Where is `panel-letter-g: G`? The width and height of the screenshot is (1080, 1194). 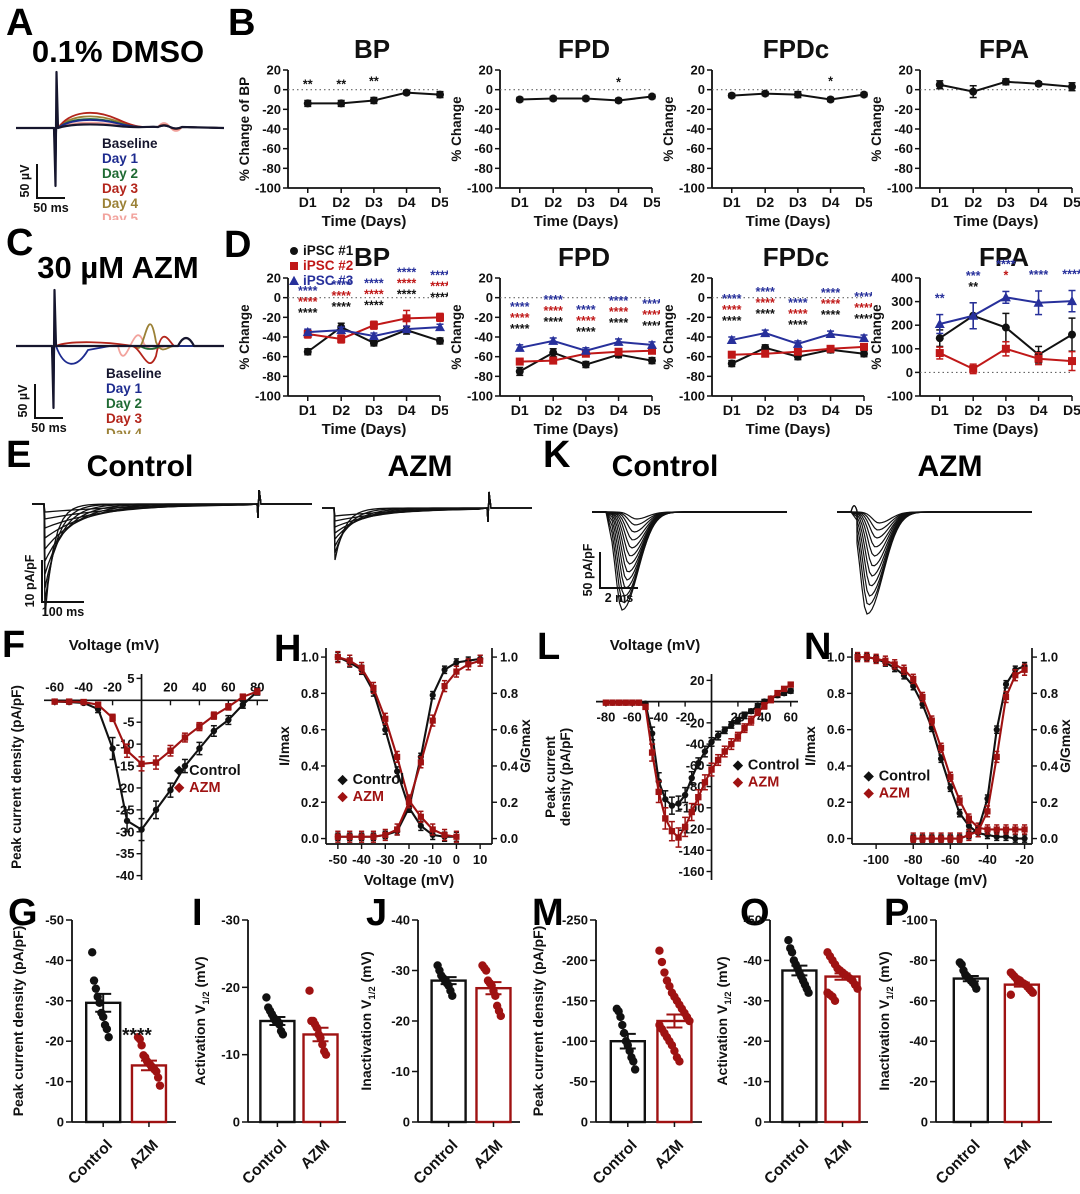
panel-letter-g: G is located at coordinates (23, 913).